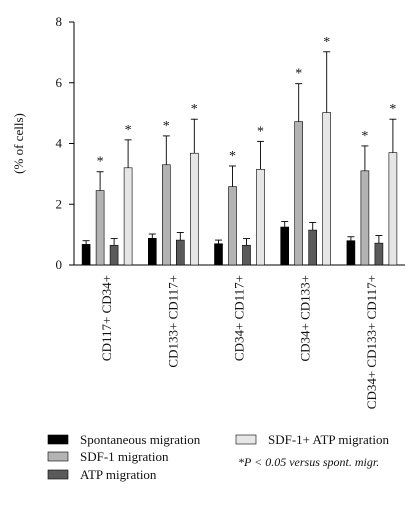 The image size is (420, 505). Describe the element at coordinates (59, 203) in the screenshot. I see `y-tick-label: 2` at that location.